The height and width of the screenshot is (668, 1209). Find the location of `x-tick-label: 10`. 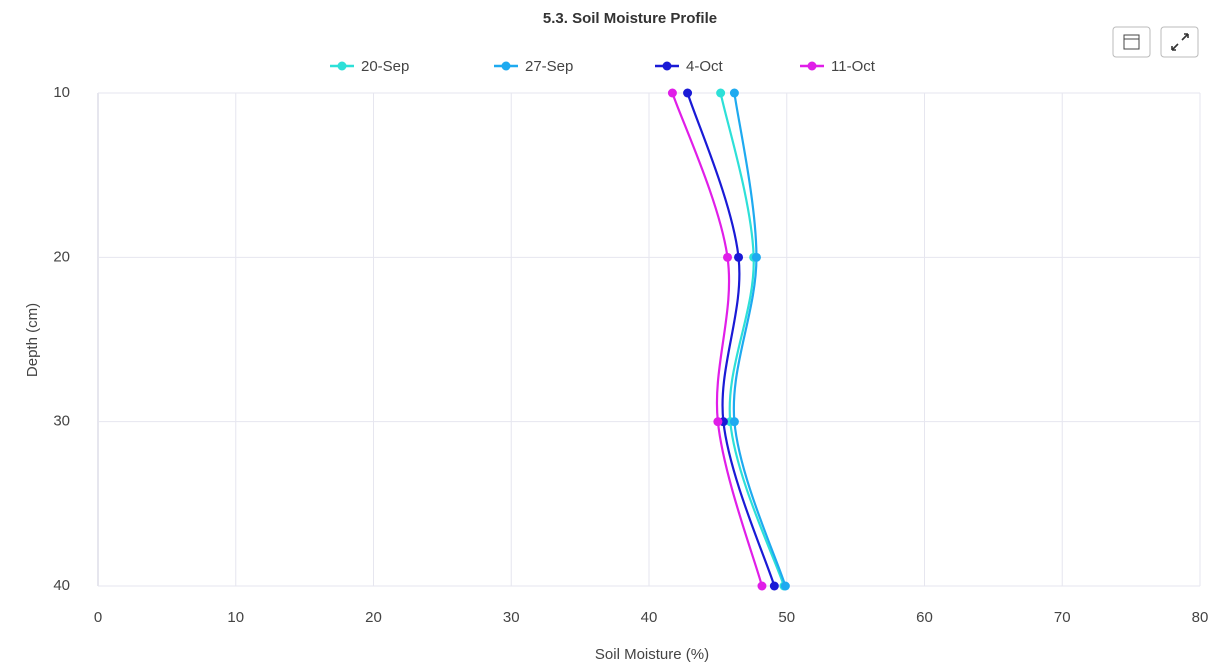

x-tick-label: 10 is located at coordinates (235, 617).